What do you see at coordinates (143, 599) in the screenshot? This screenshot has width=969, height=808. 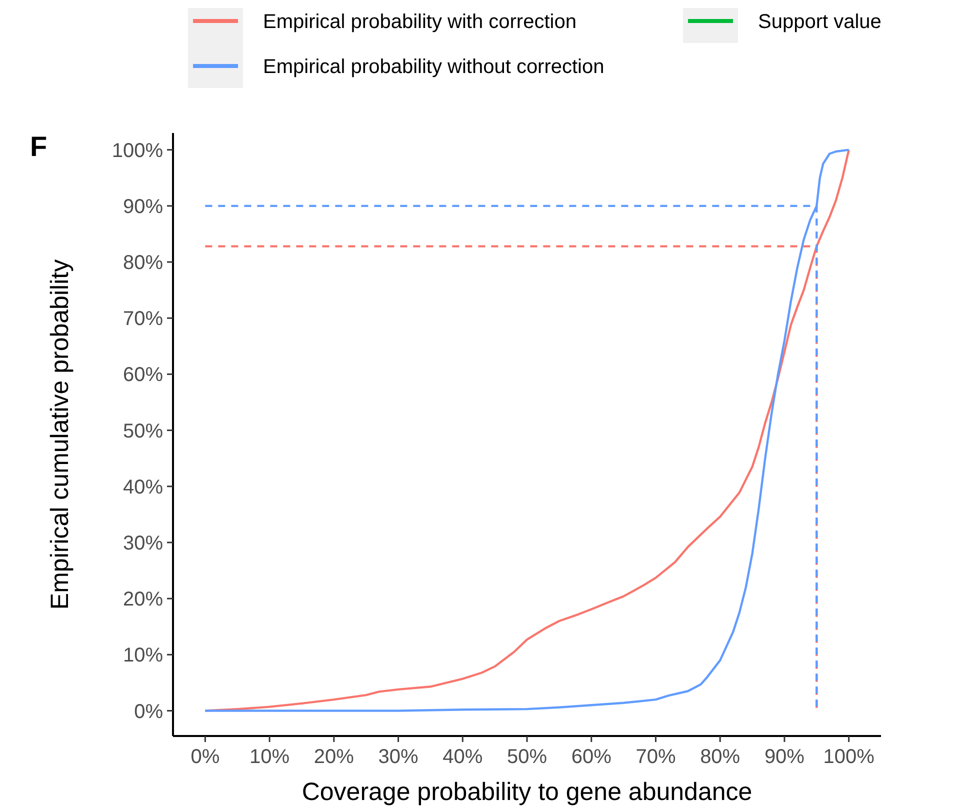 I see `y-tick-label: 20%` at bounding box center [143, 599].